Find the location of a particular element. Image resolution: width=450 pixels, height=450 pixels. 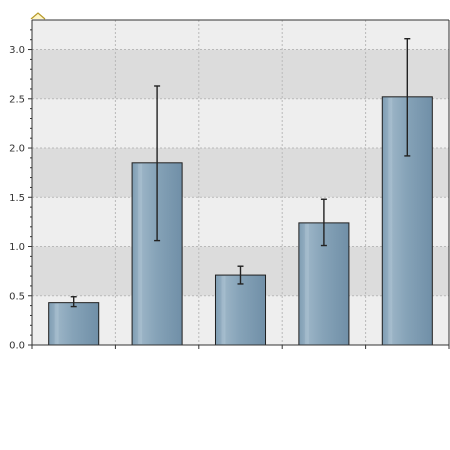

triangle-up-icon is located at coordinates (38, 16).